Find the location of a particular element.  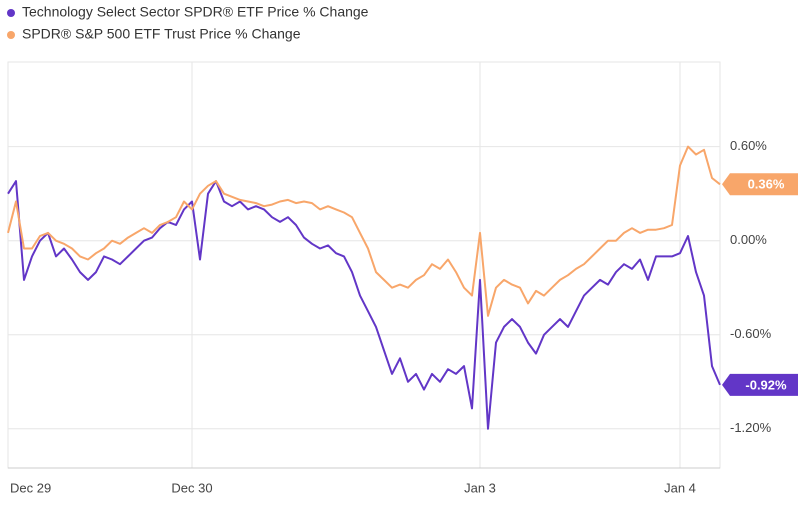

y-tick-label: -0.60% is located at coordinates (751, 333).